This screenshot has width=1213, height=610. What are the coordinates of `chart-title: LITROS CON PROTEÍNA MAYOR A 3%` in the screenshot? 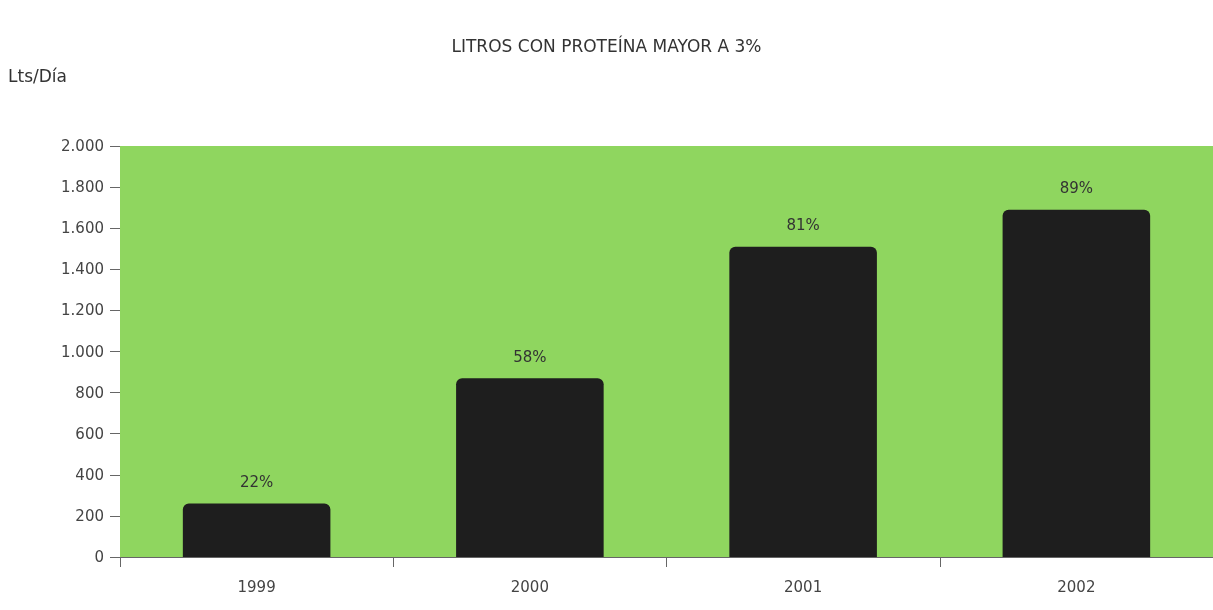 It's located at (606, 45).